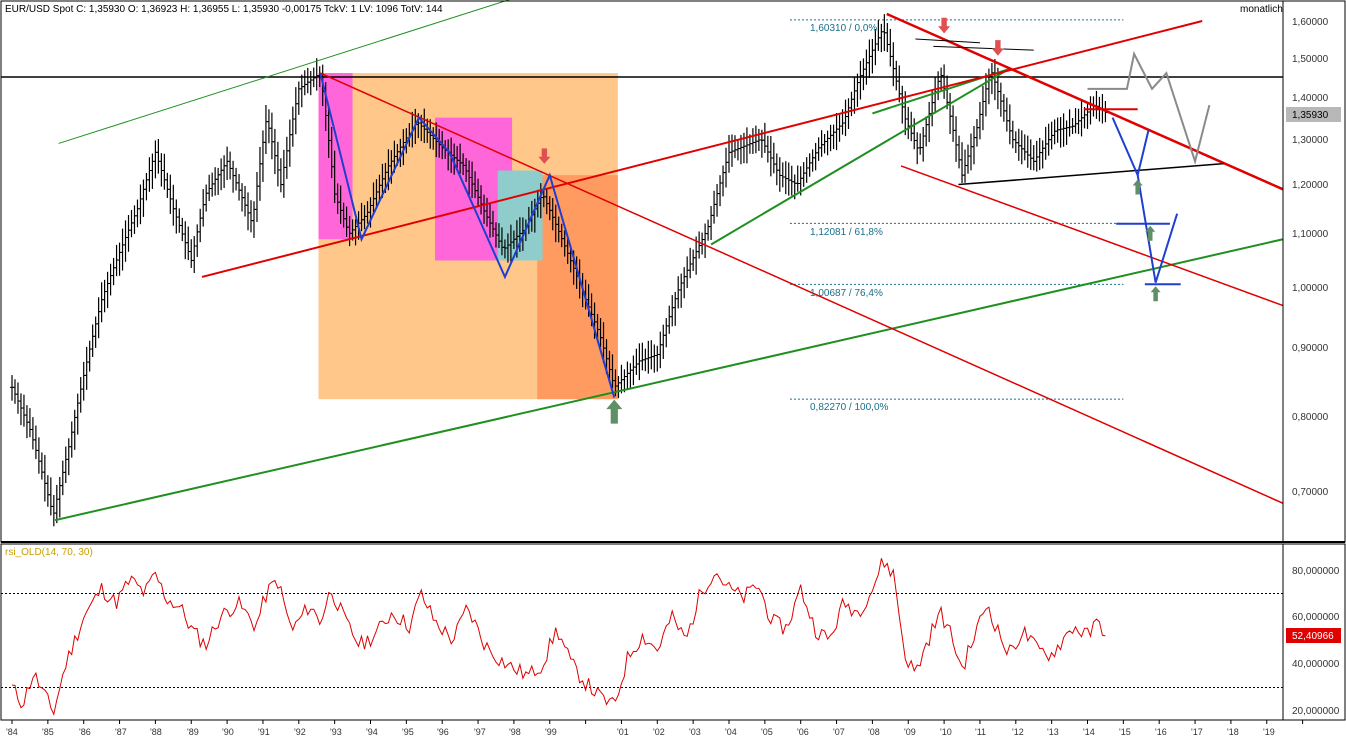 This screenshot has height=741, width=1346. I want to click on x-tick: '92, so click(300, 732).